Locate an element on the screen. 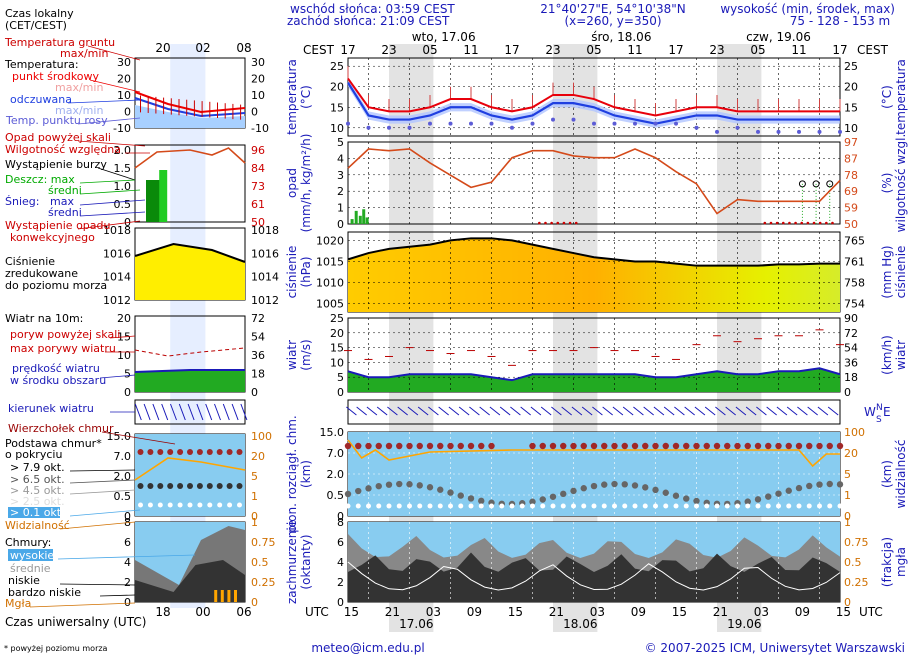 Image resolution: width=910 pixels, height=660 pixels. legend-okt25: > 2.5 okt. is located at coordinates (37, 501).